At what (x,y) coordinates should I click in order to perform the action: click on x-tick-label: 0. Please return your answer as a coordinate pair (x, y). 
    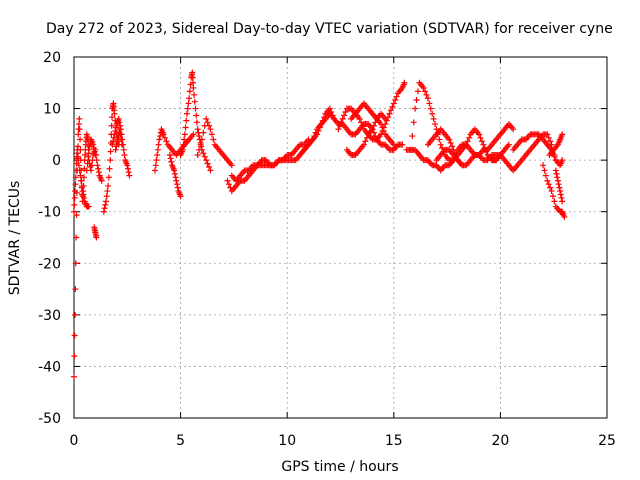
    Looking at the image, I should click on (74, 441).